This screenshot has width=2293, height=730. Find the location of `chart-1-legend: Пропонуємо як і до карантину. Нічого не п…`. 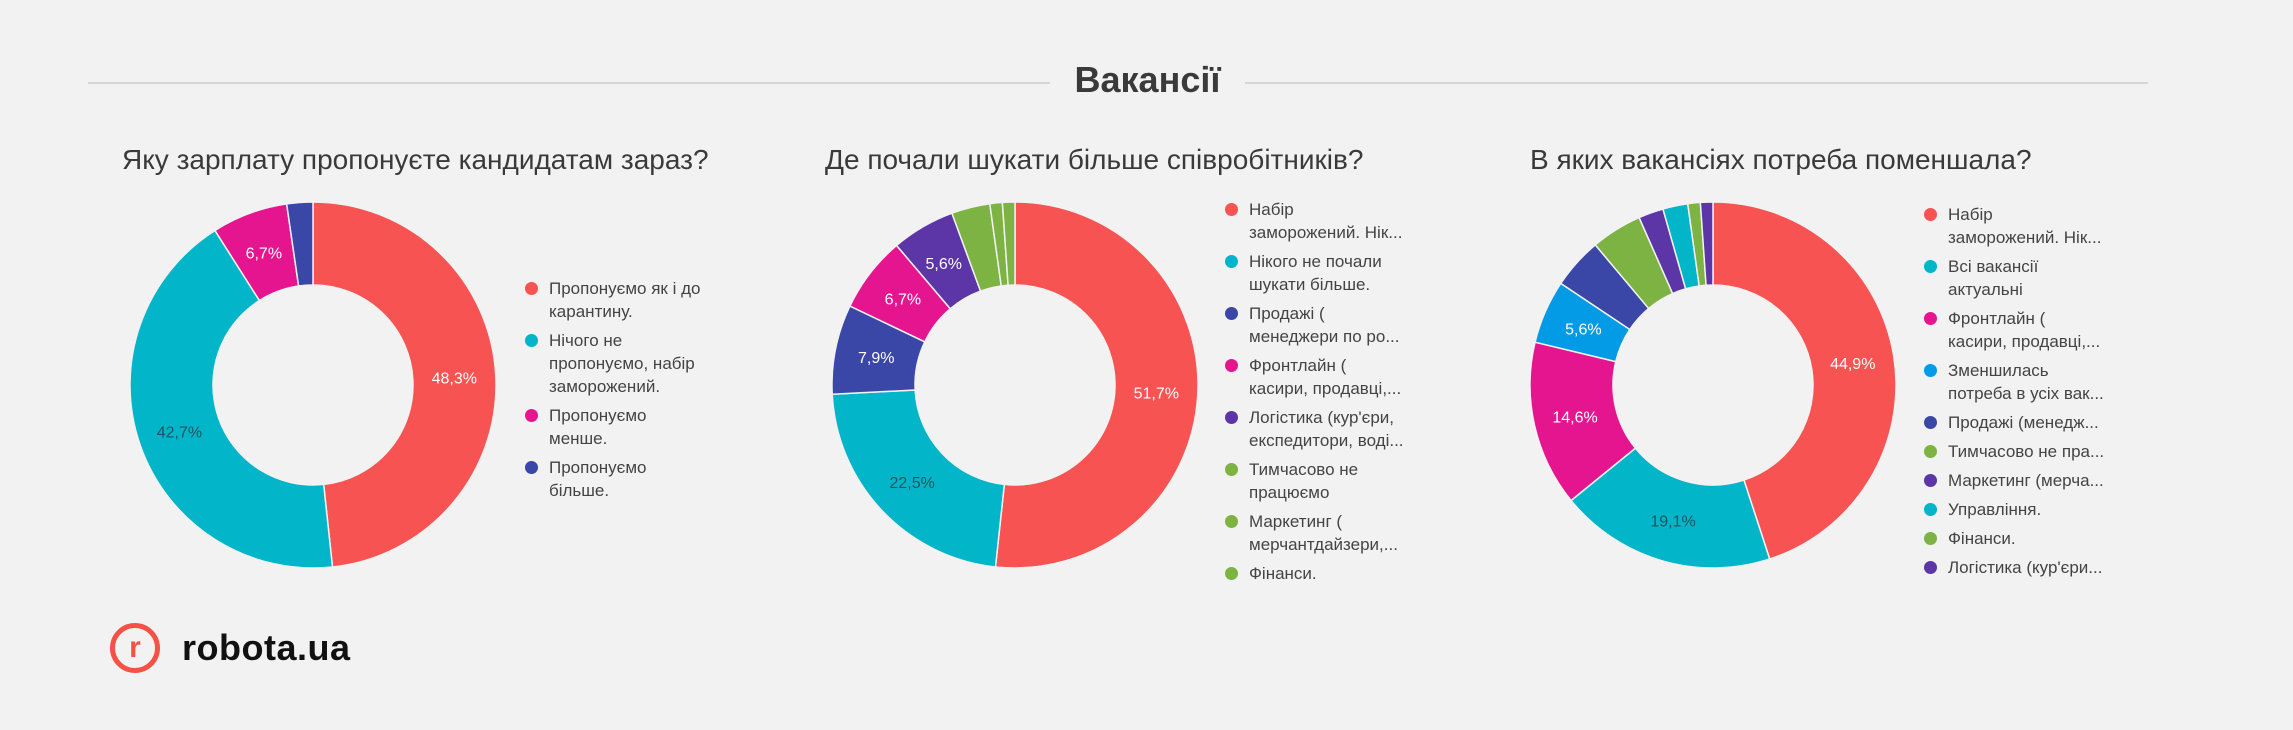

chart-1-legend: Пропонуємо як і до карантину. Нічого не п… is located at coordinates (635, 392).